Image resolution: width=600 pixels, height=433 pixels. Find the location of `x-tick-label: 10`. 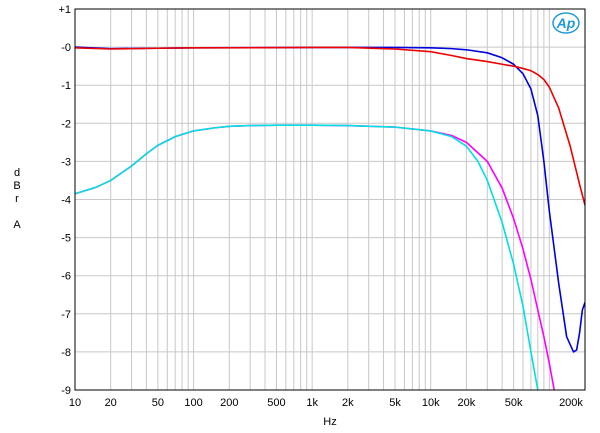

x-tick-label: 10 is located at coordinates (75, 403).